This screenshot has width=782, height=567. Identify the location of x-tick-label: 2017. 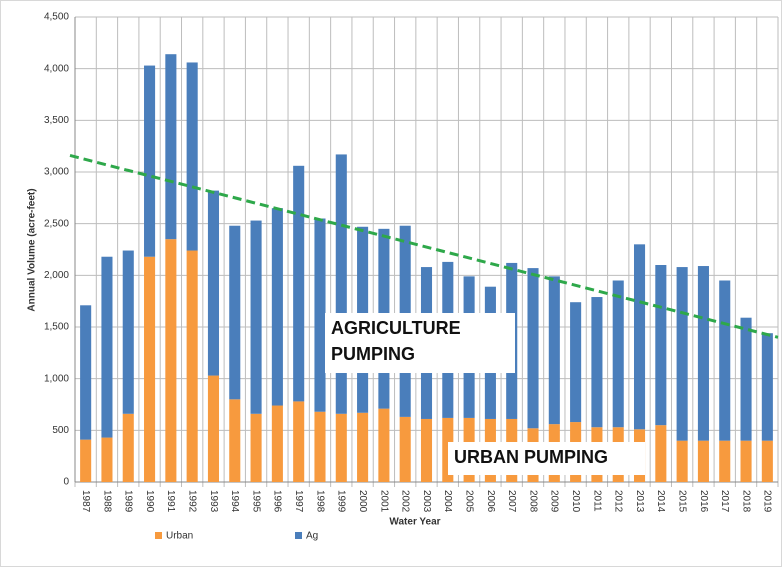
(724, 501).